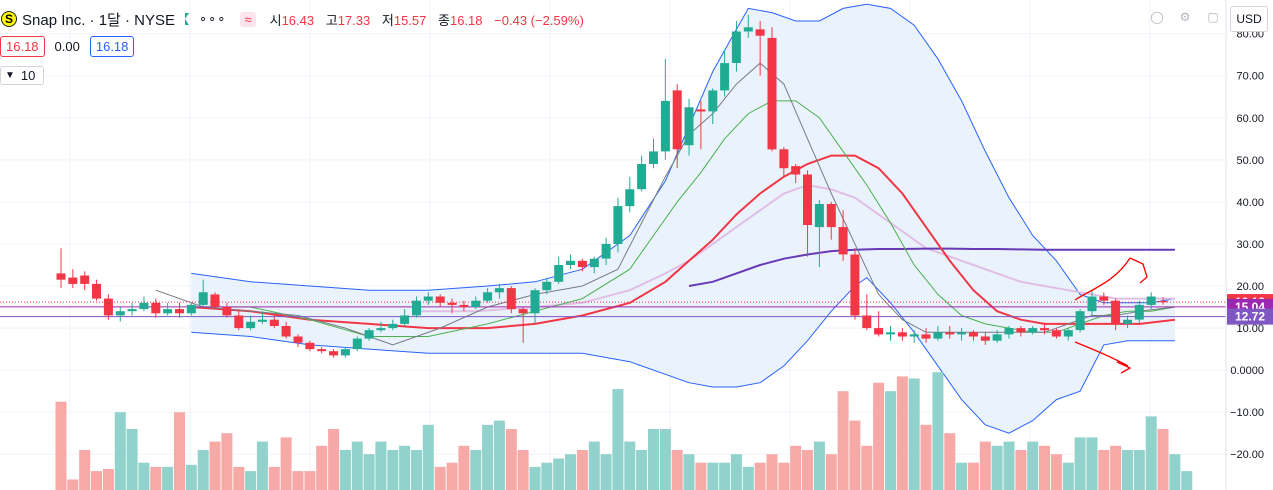 Image resolution: width=1273 pixels, height=490 pixels. What do you see at coordinates (22, 75) in the screenshot?
I see `indicators-toggle: ▼ 10` at bounding box center [22, 75].